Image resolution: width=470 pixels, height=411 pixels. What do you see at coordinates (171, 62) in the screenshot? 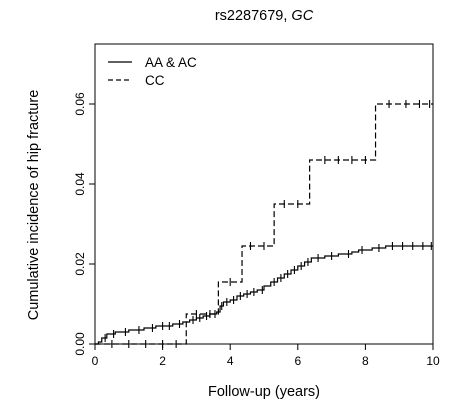
I see `legend-label-aa-ac: AA & AC` at bounding box center [171, 62].